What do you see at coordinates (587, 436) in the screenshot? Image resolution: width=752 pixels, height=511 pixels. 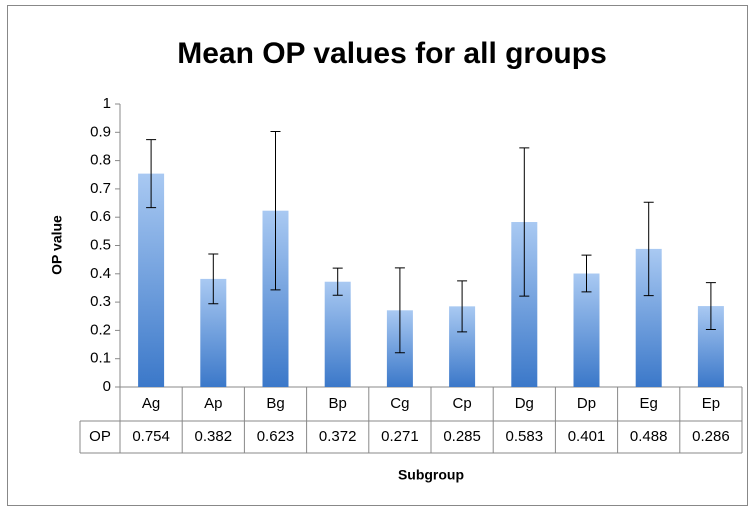 I see `table-value: 0.401` at bounding box center [587, 436].